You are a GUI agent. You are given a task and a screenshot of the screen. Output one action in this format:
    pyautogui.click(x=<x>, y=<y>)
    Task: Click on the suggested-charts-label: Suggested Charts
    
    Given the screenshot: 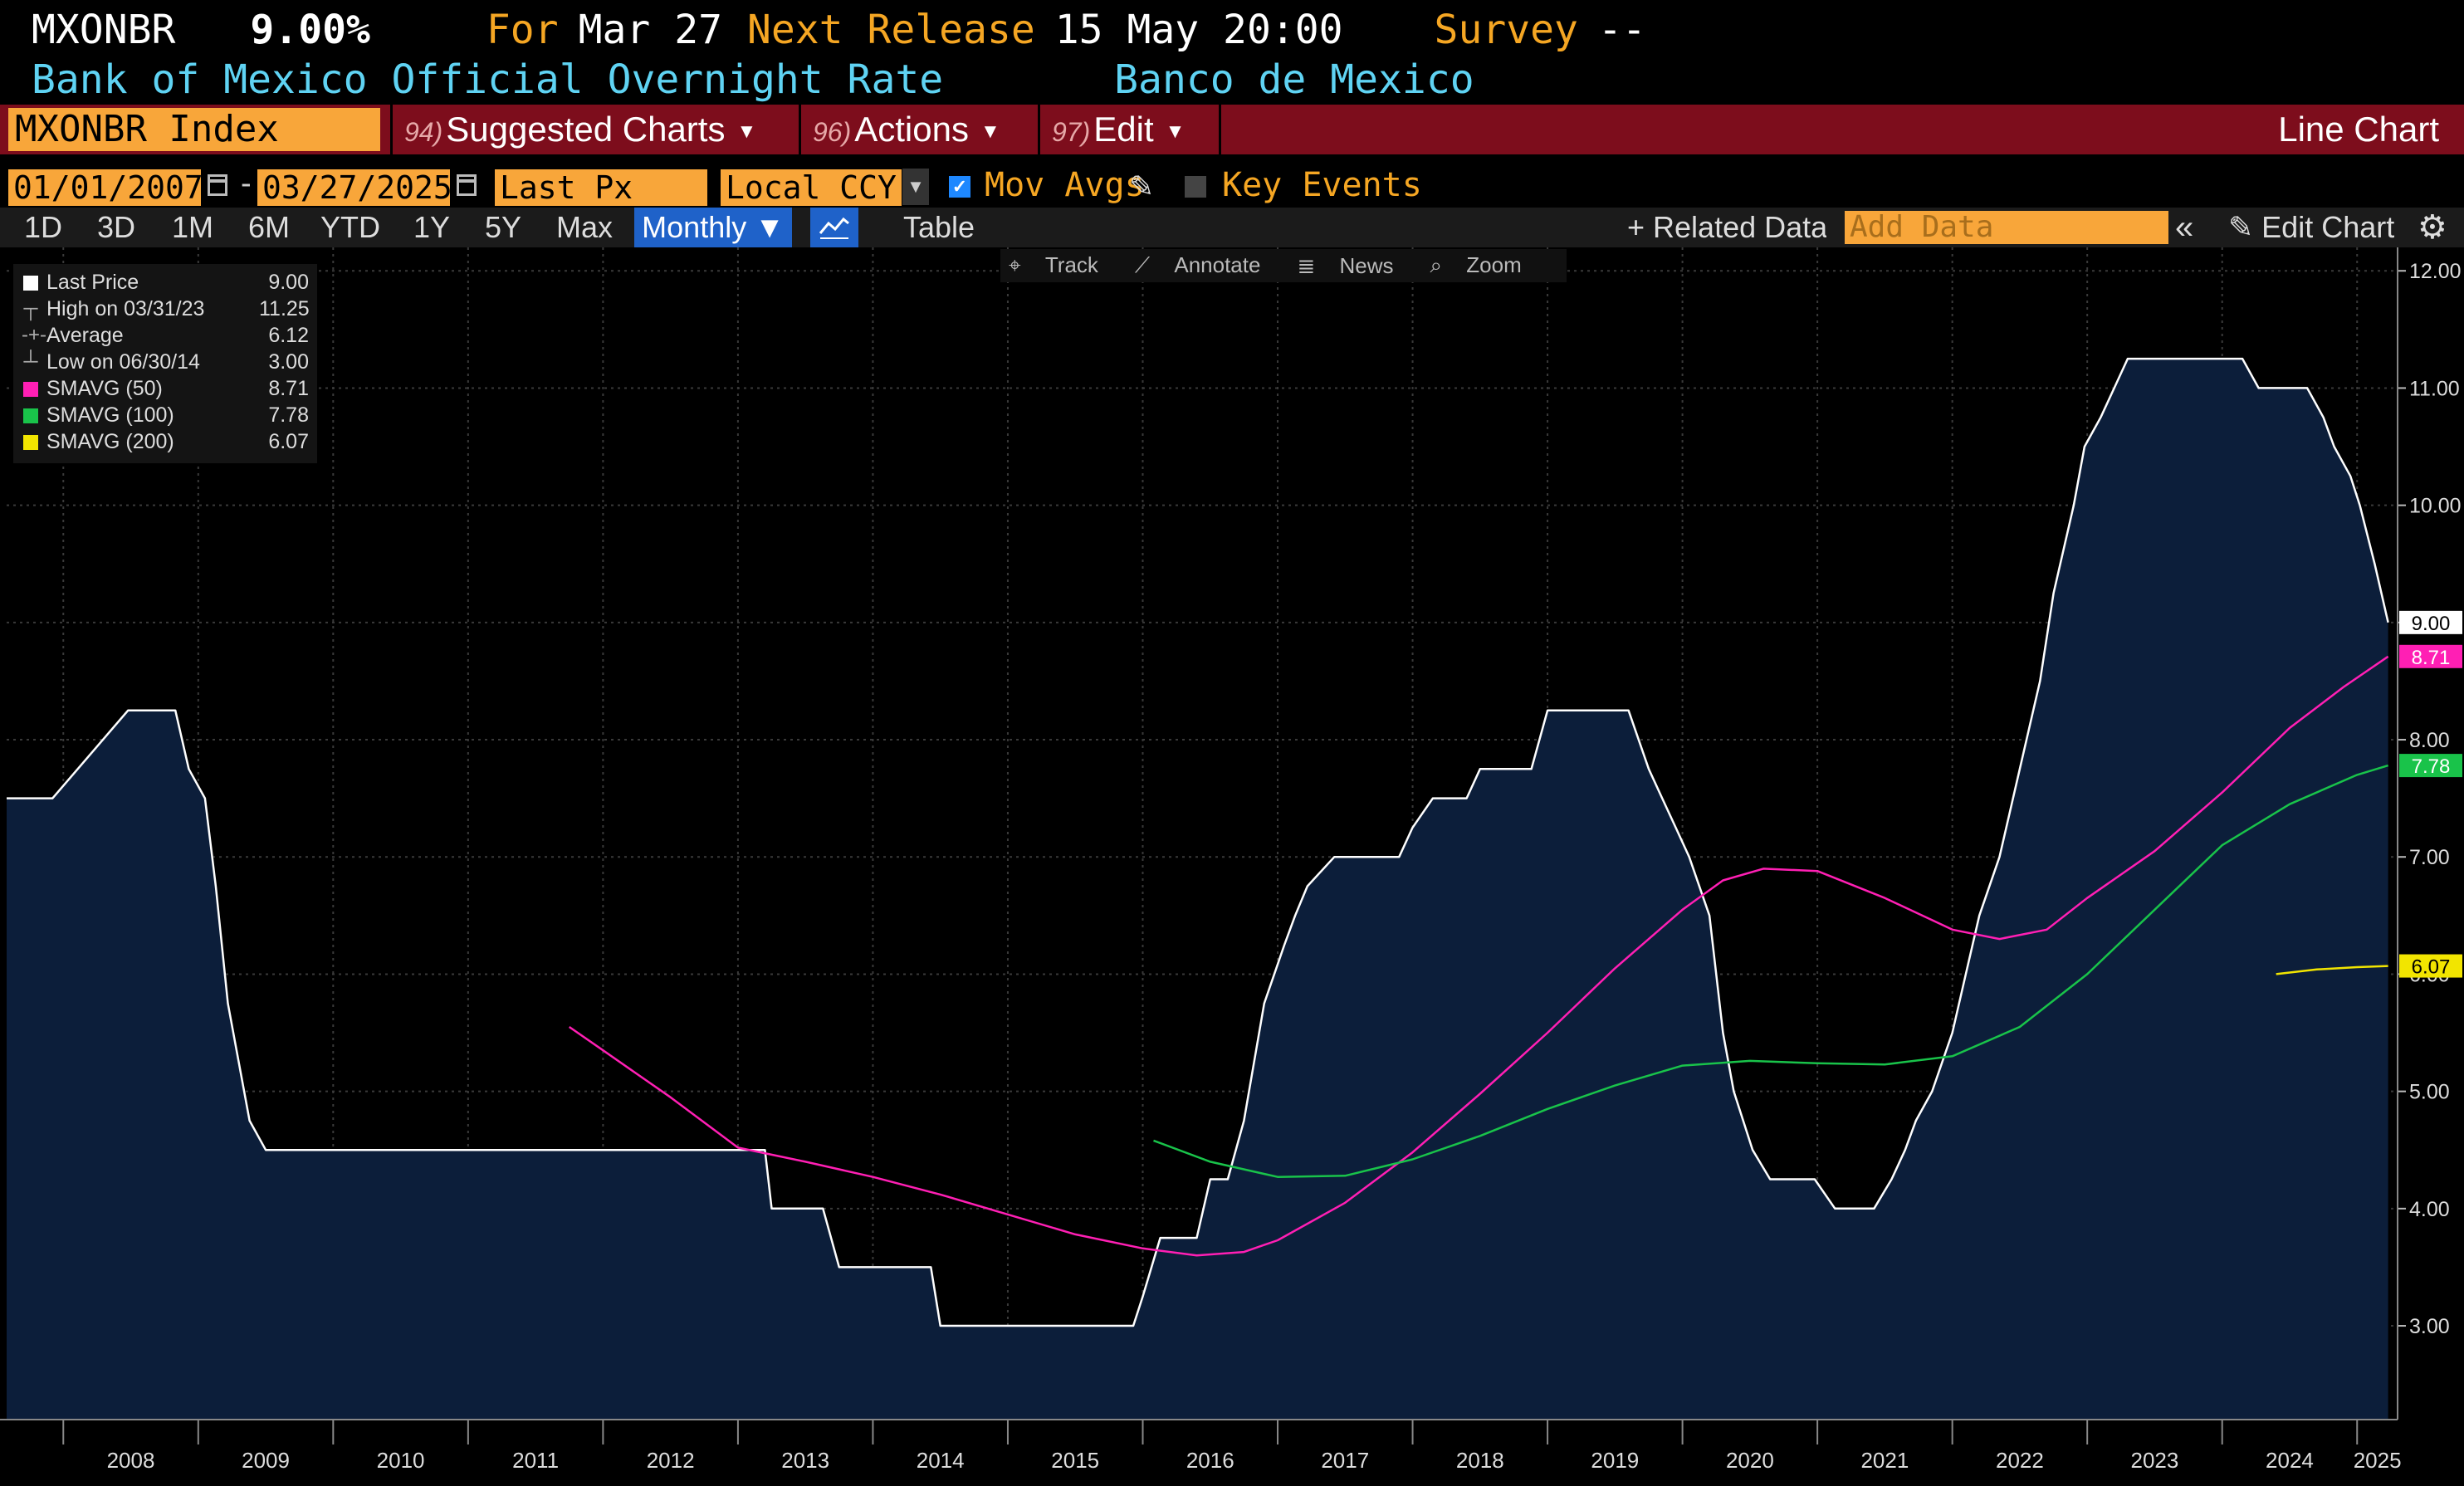 What is the action you would take?
    pyautogui.click(x=586, y=129)
    